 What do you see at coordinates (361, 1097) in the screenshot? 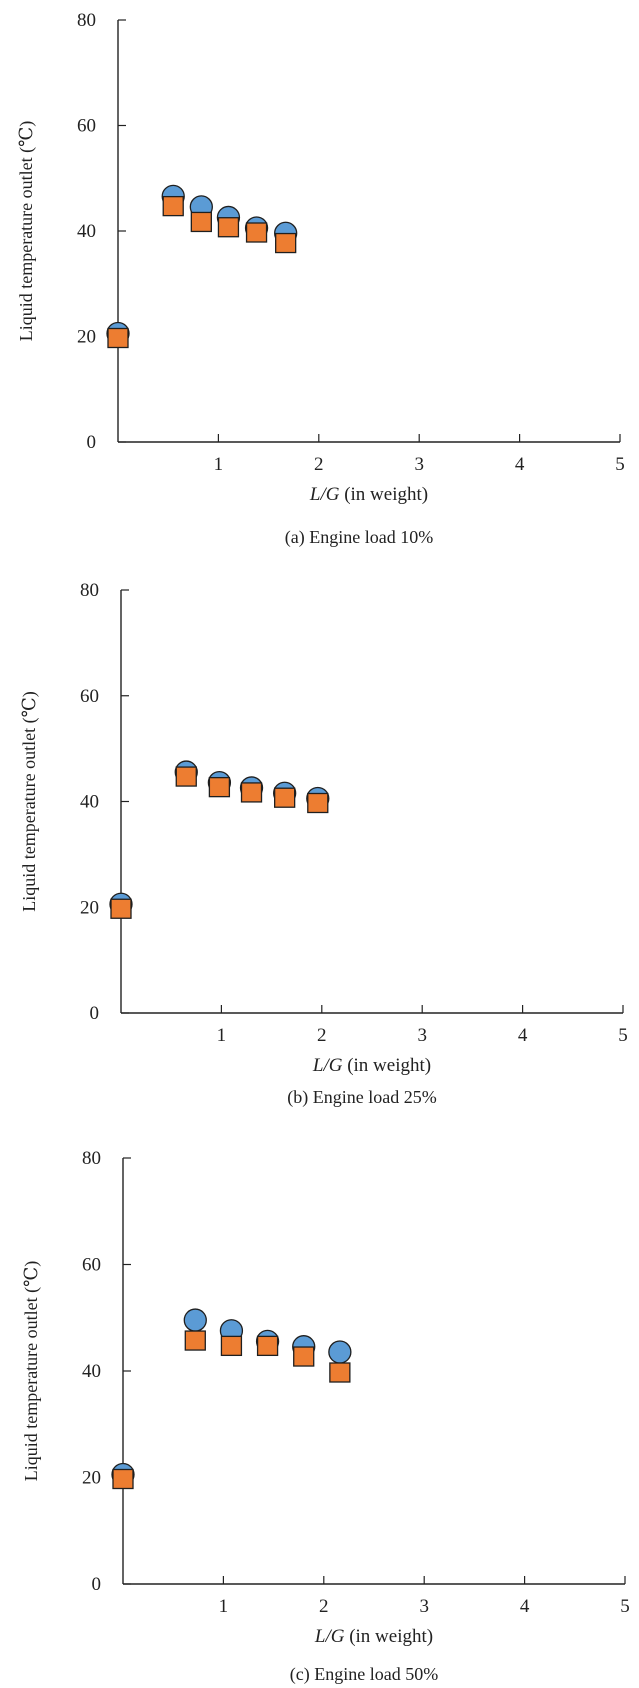
I see `panel-caption: (b) Engine load 25%` at bounding box center [361, 1097].